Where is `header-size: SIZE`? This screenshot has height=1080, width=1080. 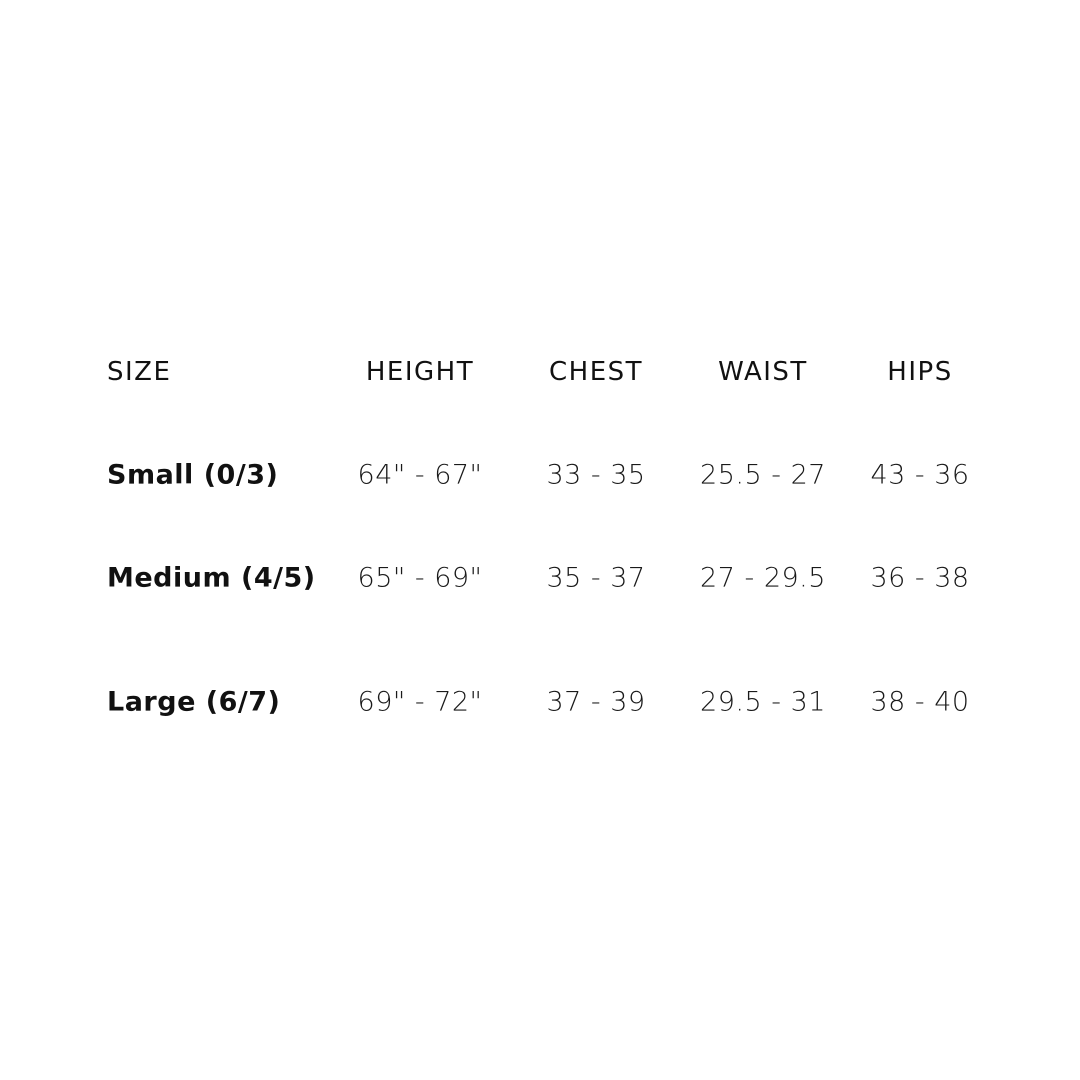
header-size: SIZE is located at coordinates (139, 372).